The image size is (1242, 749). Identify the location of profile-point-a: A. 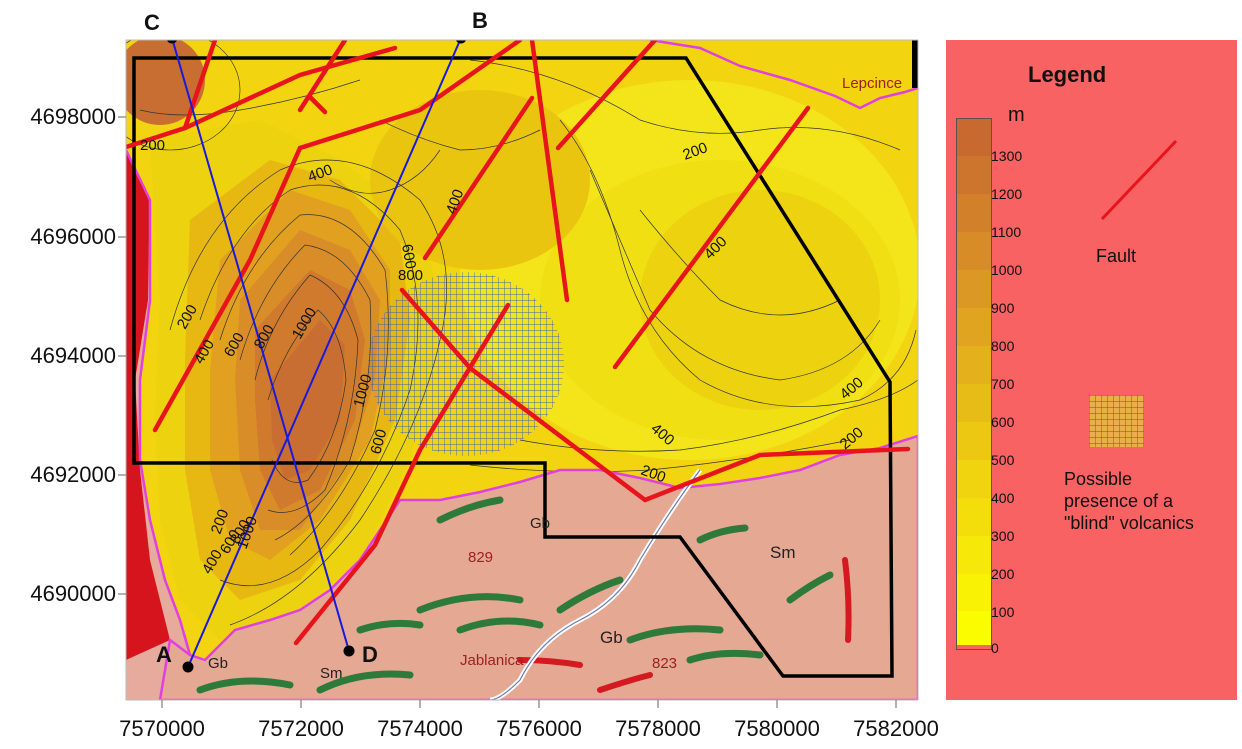
(164, 654).